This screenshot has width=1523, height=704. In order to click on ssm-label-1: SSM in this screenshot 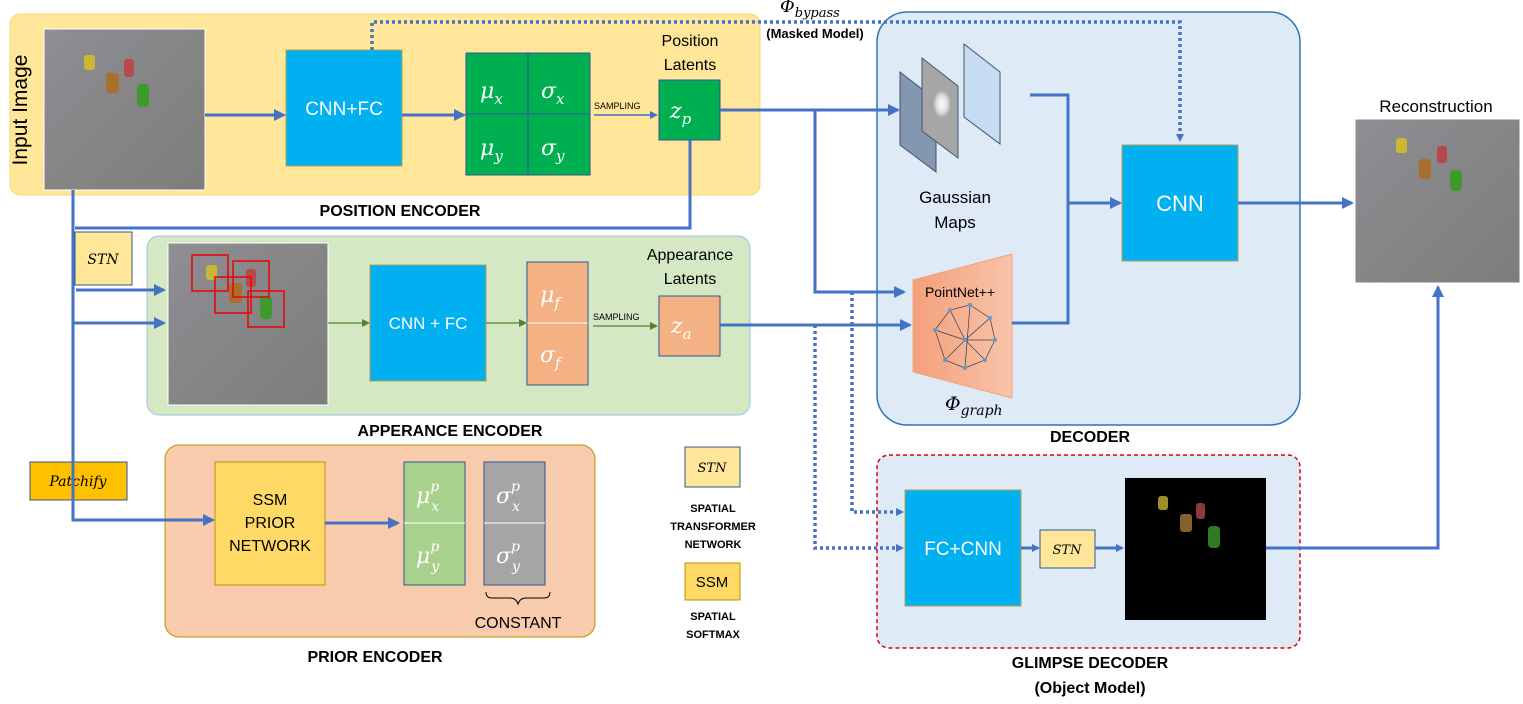, I will do `click(270, 500)`.